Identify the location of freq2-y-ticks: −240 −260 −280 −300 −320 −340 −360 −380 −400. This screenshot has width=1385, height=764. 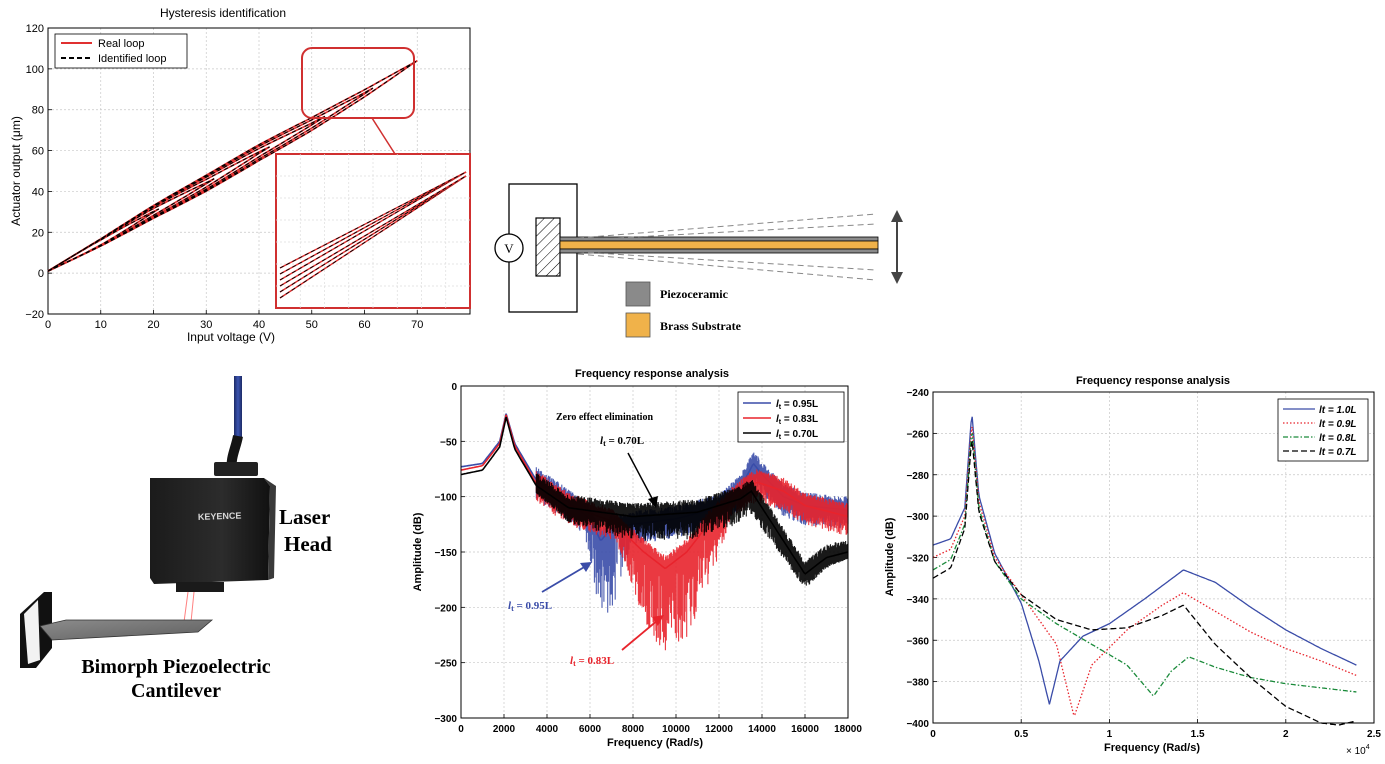
(917, 559).